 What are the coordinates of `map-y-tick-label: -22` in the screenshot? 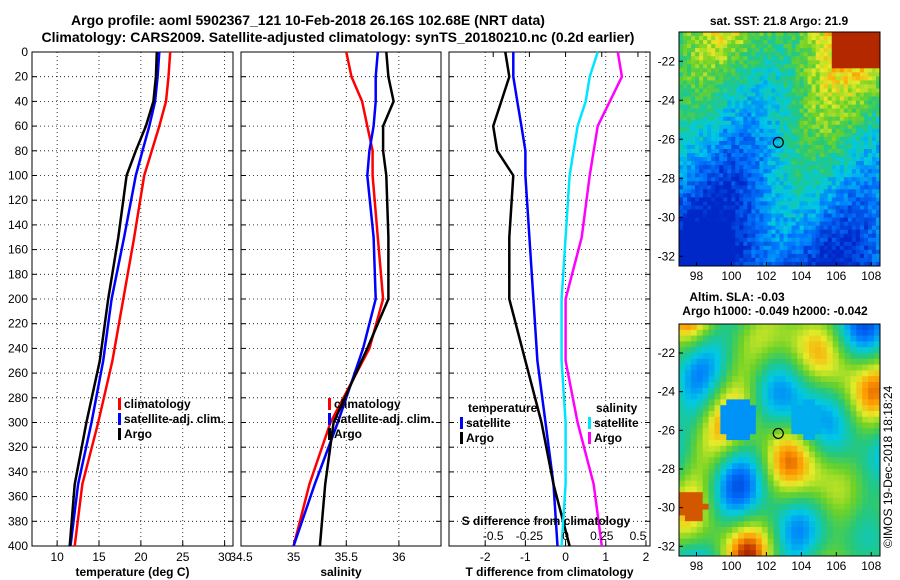 It's located at (667, 61).